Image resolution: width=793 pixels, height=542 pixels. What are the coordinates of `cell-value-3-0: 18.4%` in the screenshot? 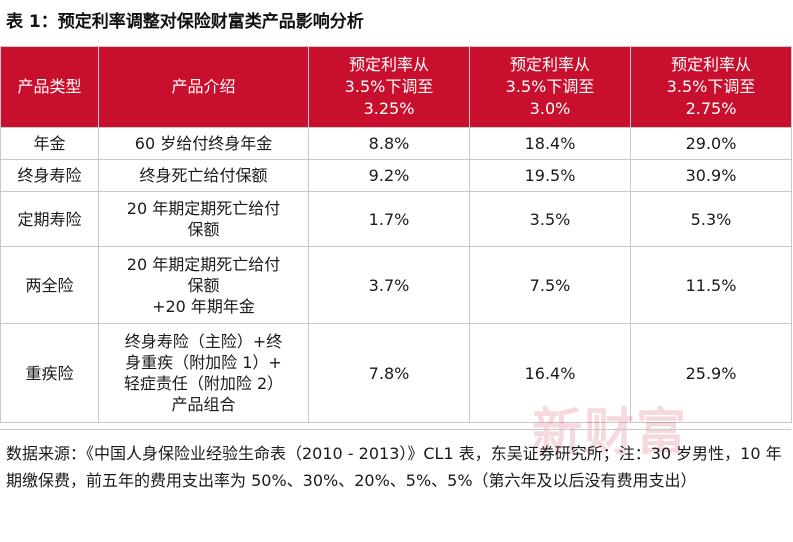 It's located at (550, 143).